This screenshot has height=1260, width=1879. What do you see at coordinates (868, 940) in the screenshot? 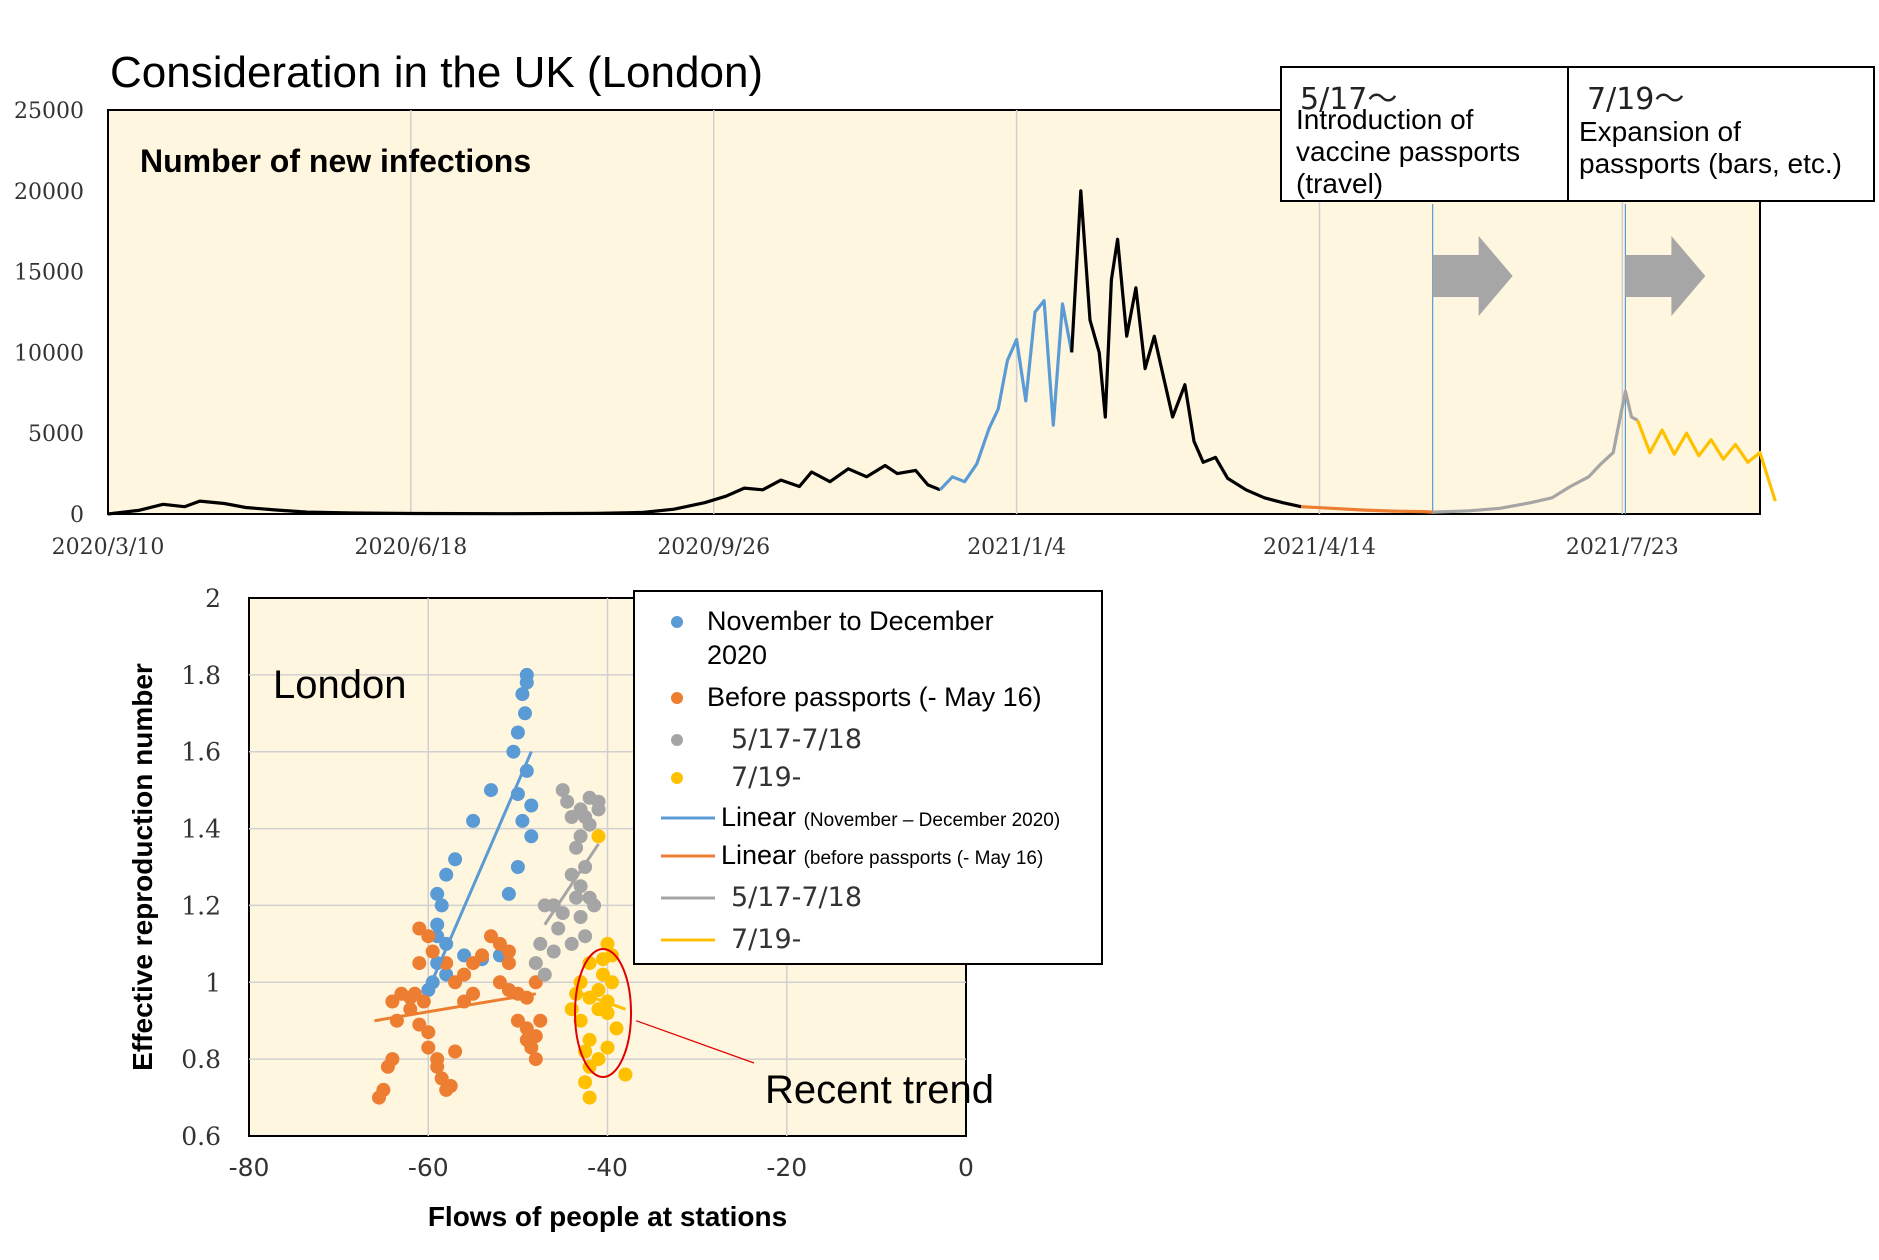
I see `legend-item: 7/19-` at bounding box center [868, 940].